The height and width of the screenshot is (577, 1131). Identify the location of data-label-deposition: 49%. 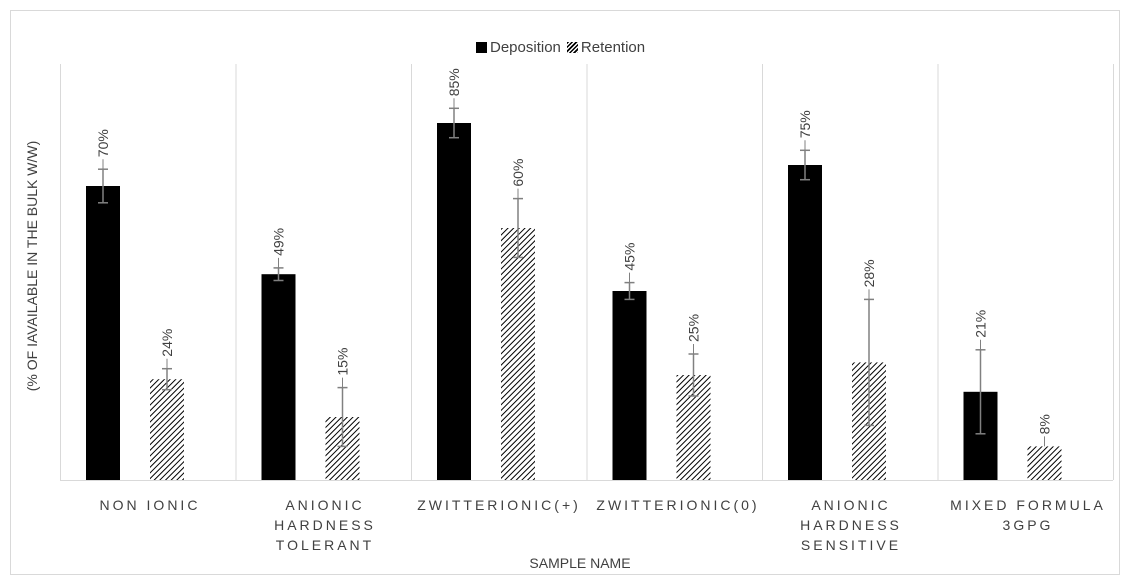
(279, 242).